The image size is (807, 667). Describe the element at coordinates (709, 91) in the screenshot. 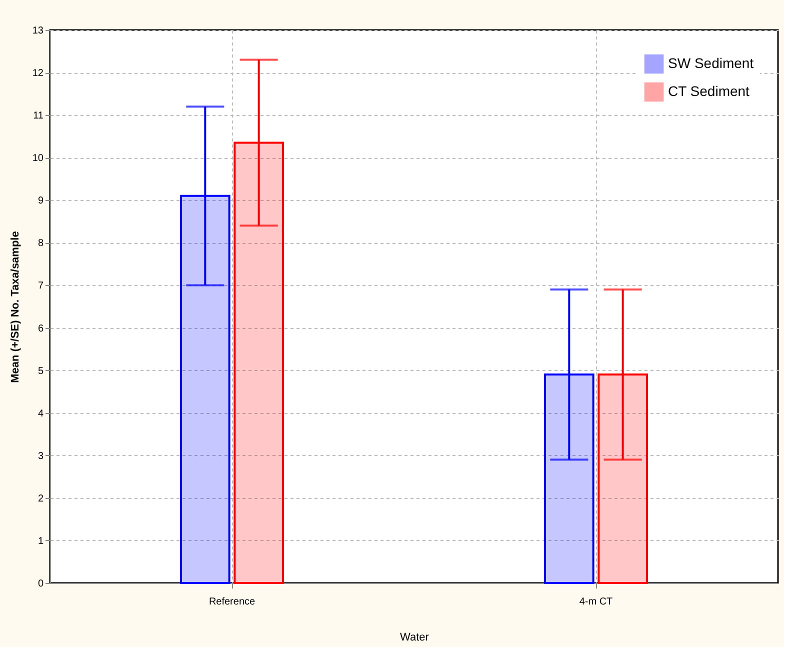

I see `legend-label: CT Sediment` at that location.